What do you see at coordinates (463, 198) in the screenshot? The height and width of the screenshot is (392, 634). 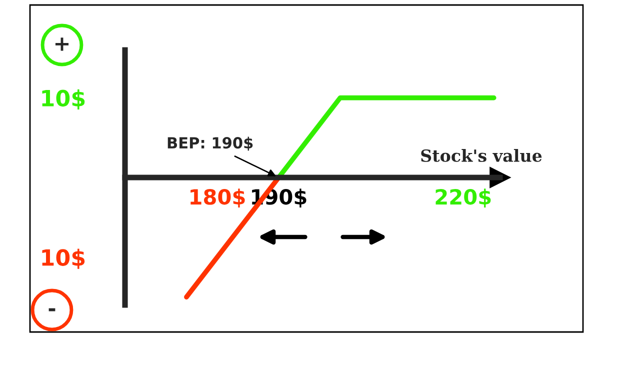 I see `x-tick-label: 220$` at bounding box center [463, 198].